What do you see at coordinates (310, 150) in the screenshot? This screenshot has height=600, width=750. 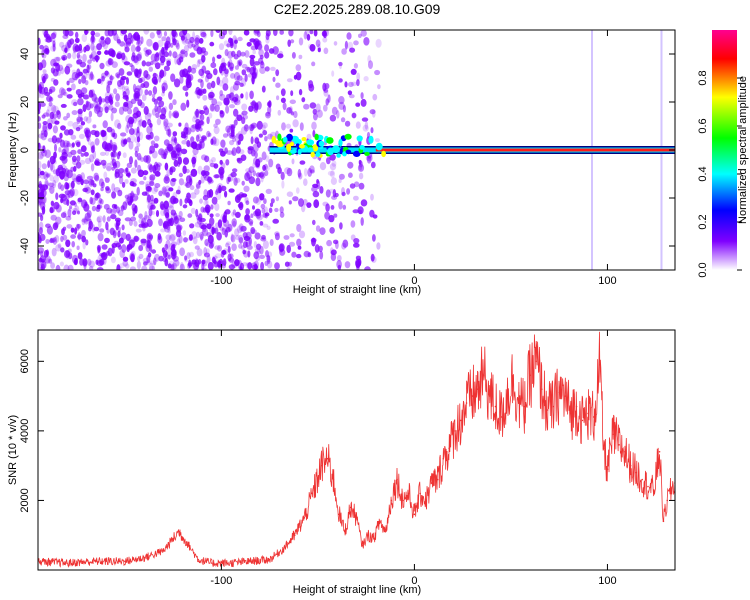 I see `carrier-blob` at bounding box center [310, 150].